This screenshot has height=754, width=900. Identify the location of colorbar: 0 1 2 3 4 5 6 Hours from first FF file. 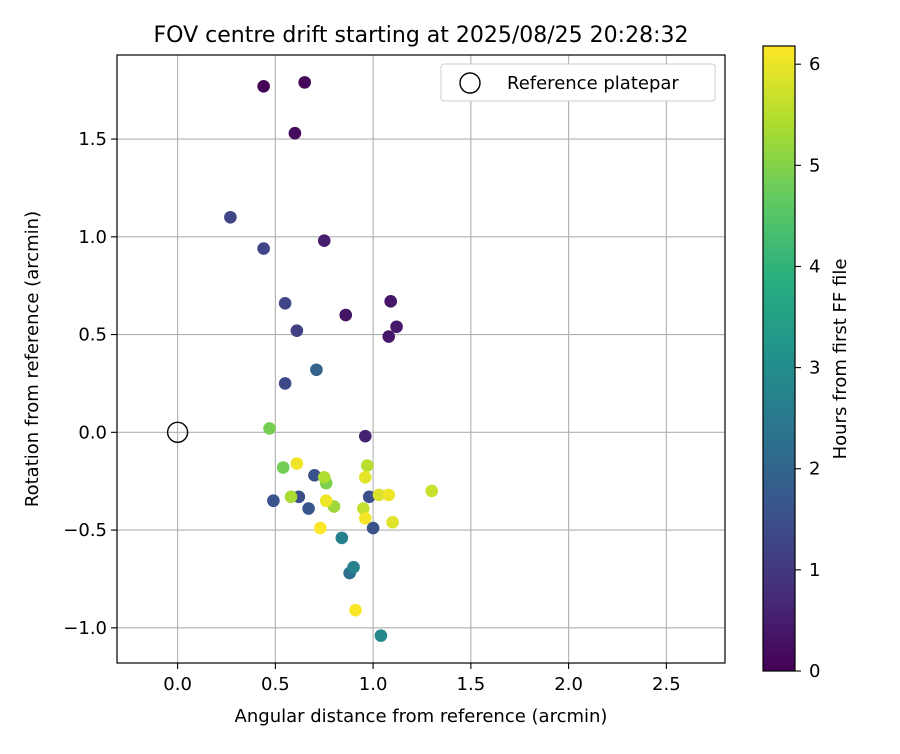
(806, 363).